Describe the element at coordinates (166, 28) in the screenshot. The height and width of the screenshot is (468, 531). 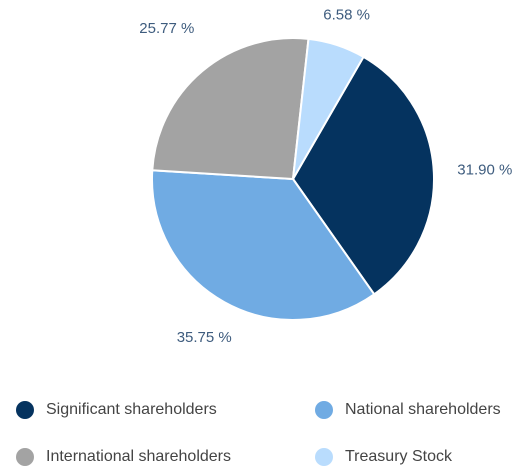
I see `value-label: 25.77 %` at that location.